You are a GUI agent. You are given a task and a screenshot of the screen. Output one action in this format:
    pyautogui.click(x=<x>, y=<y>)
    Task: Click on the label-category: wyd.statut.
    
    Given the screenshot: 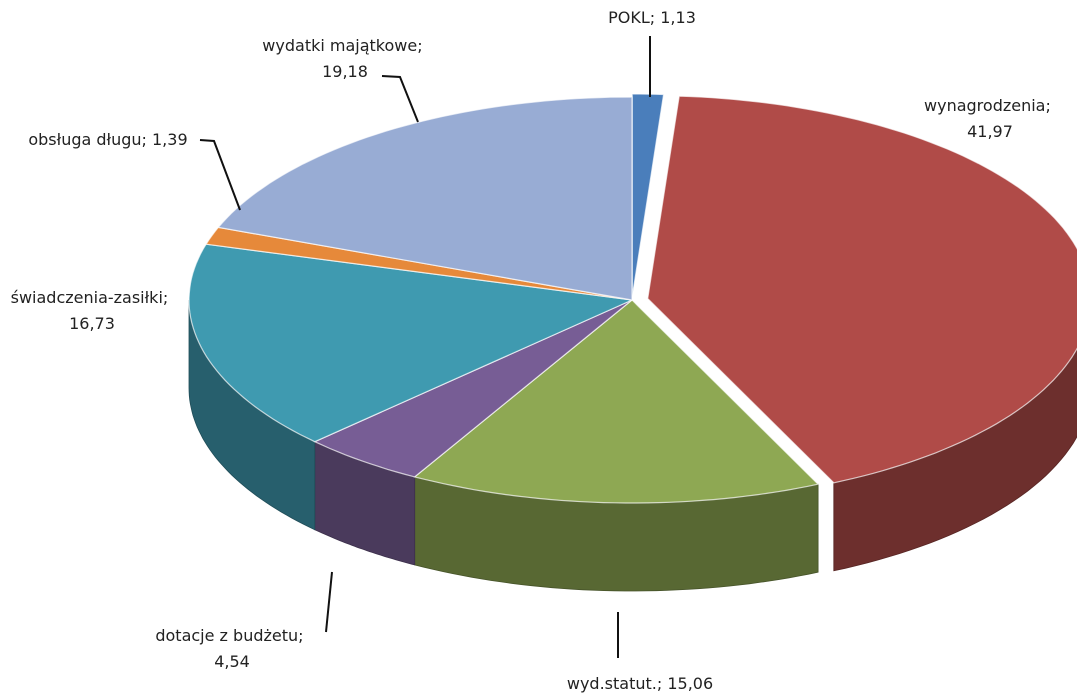 What is the action you would take?
    pyautogui.click(x=612, y=683)
    